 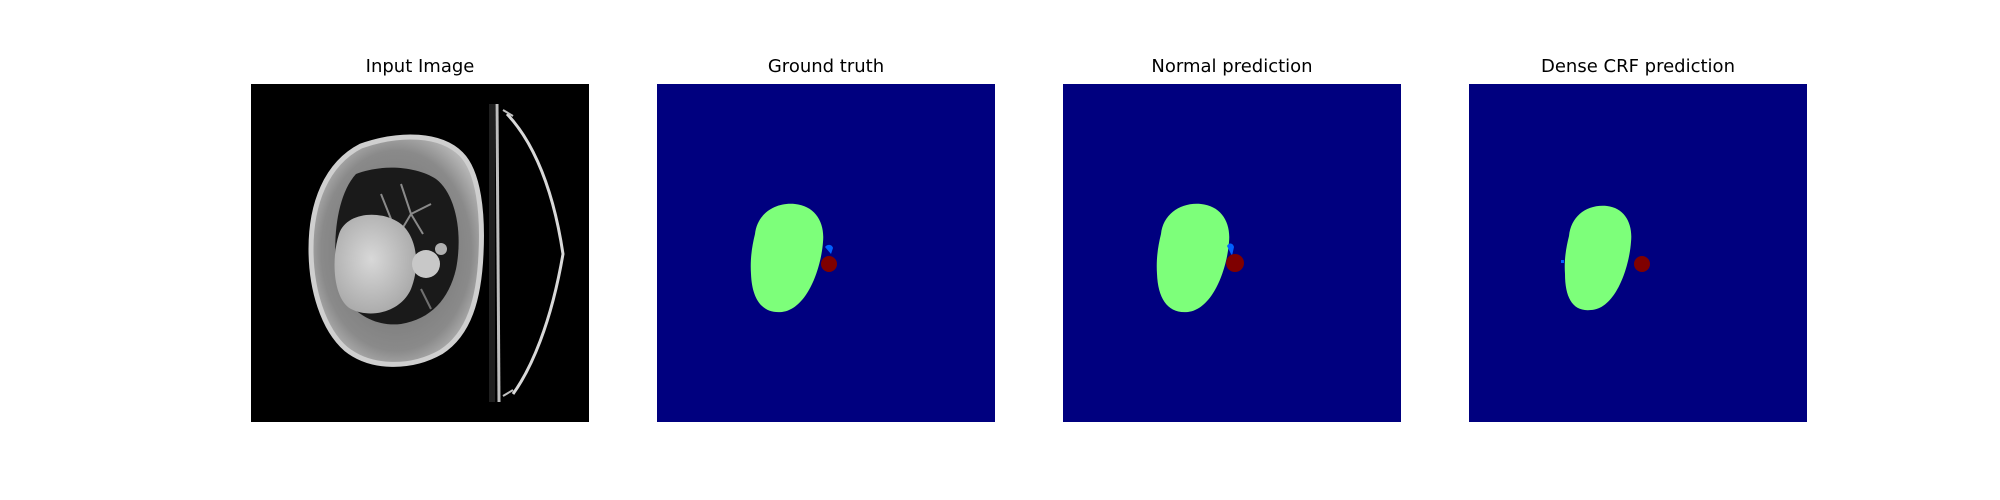 What do you see at coordinates (420, 253) in the screenshot?
I see `ct-scan-image` at bounding box center [420, 253].